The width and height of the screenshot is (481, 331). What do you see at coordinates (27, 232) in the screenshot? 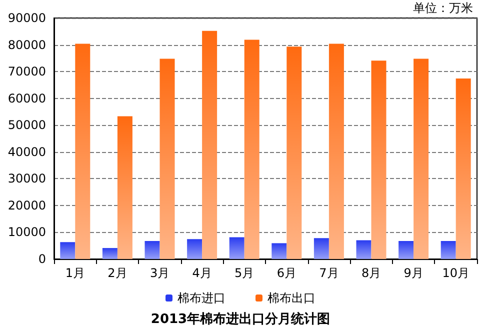
I see `y-tick-label: 10000` at bounding box center [27, 232].